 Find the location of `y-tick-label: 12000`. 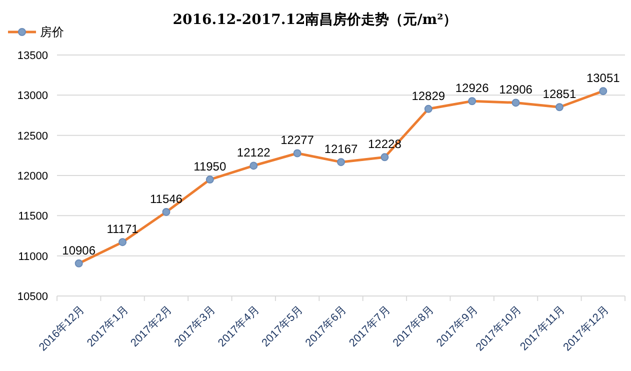

y-tick-label: 12000 is located at coordinates (32, 176).